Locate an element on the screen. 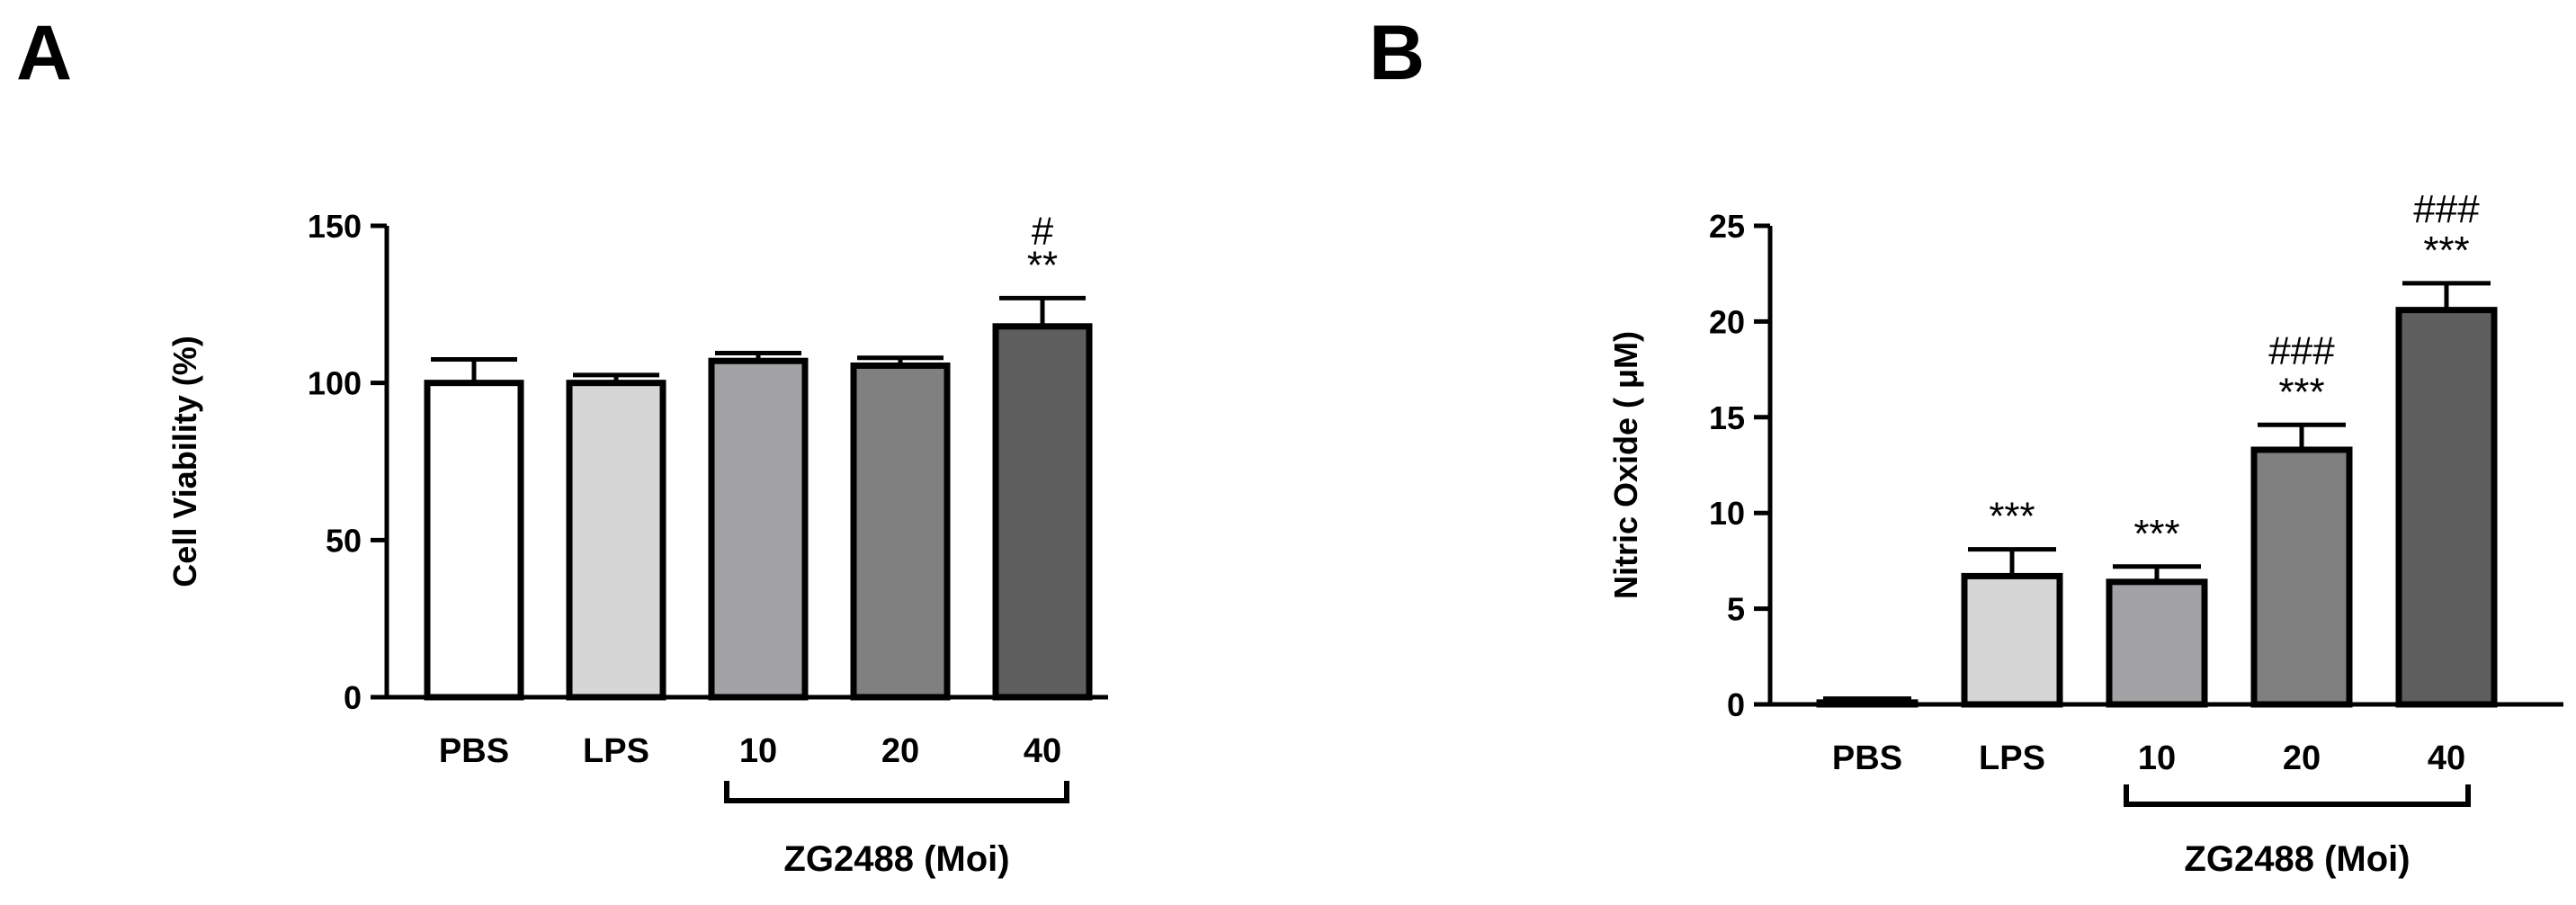 This screenshot has height=905, width=2576. panel-a-group-label: ZG2488 (Moi) is located at coordinates (896, 859).